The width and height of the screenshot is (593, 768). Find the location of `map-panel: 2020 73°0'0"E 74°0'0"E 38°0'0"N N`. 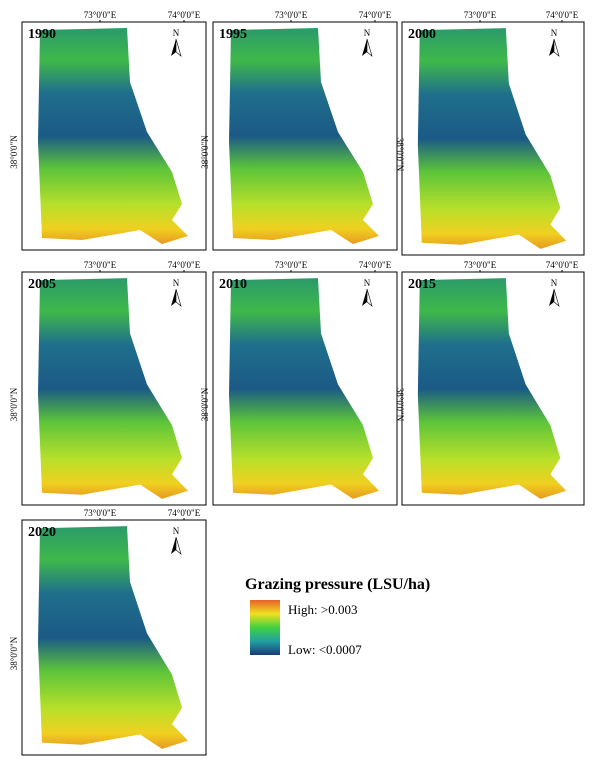

map-panel: 2020 73°0'0"E 74°0'0"E 38°0'0"N N is located at coordinates (108, 632).